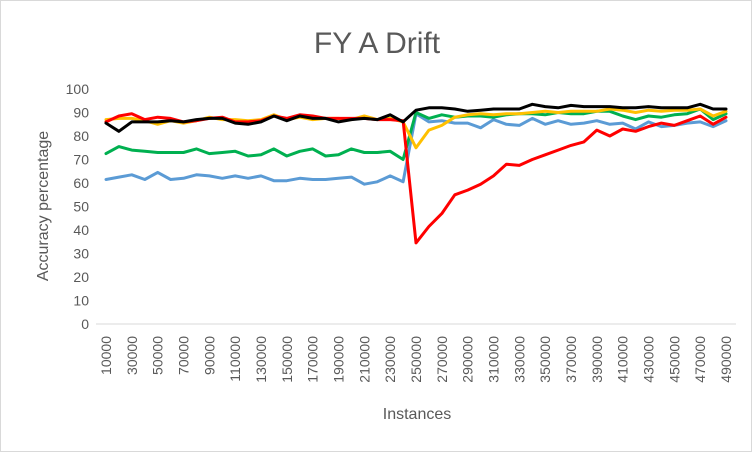 Image resolution: width=752 pixels, height=456 pixels. What do you see at coordinates (106, 355) in the screenshot?
I see `x-tick-label: 10000` at bounding box center [106, 355].